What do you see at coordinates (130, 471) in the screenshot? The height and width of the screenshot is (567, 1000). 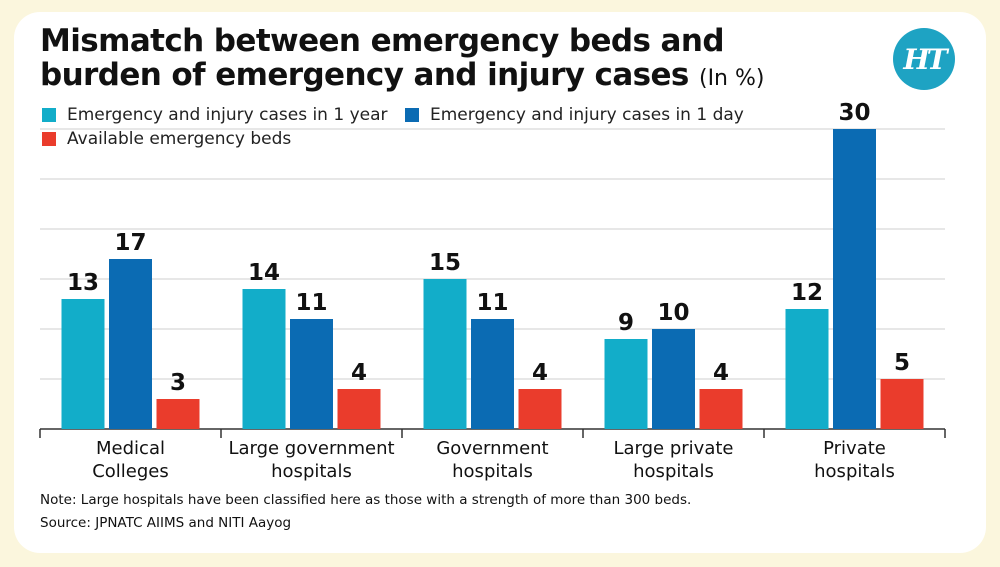 I see `category-label: Colleges` at bounding box center [130, 471].